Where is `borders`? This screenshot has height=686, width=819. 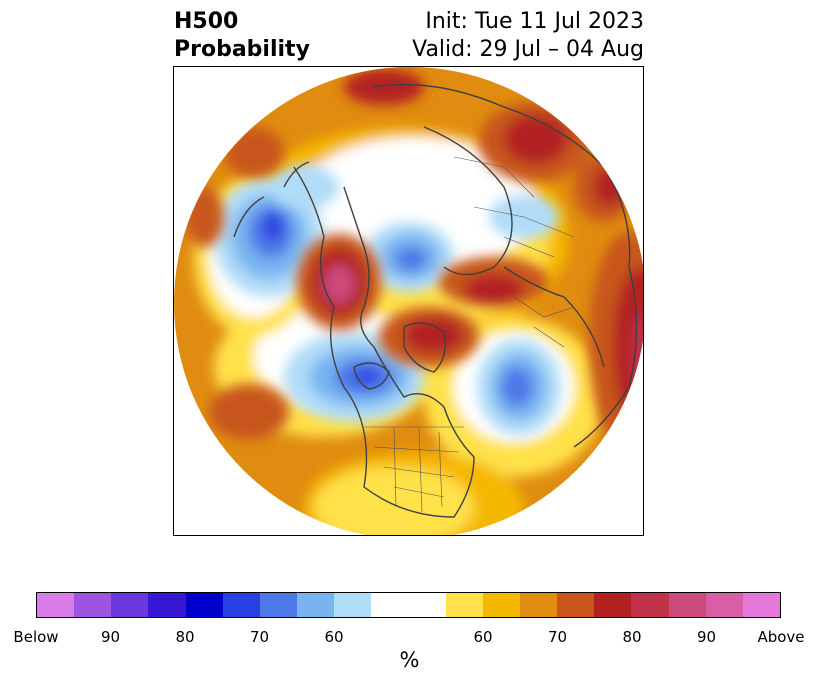 borders is located at coordinates (469, 334).